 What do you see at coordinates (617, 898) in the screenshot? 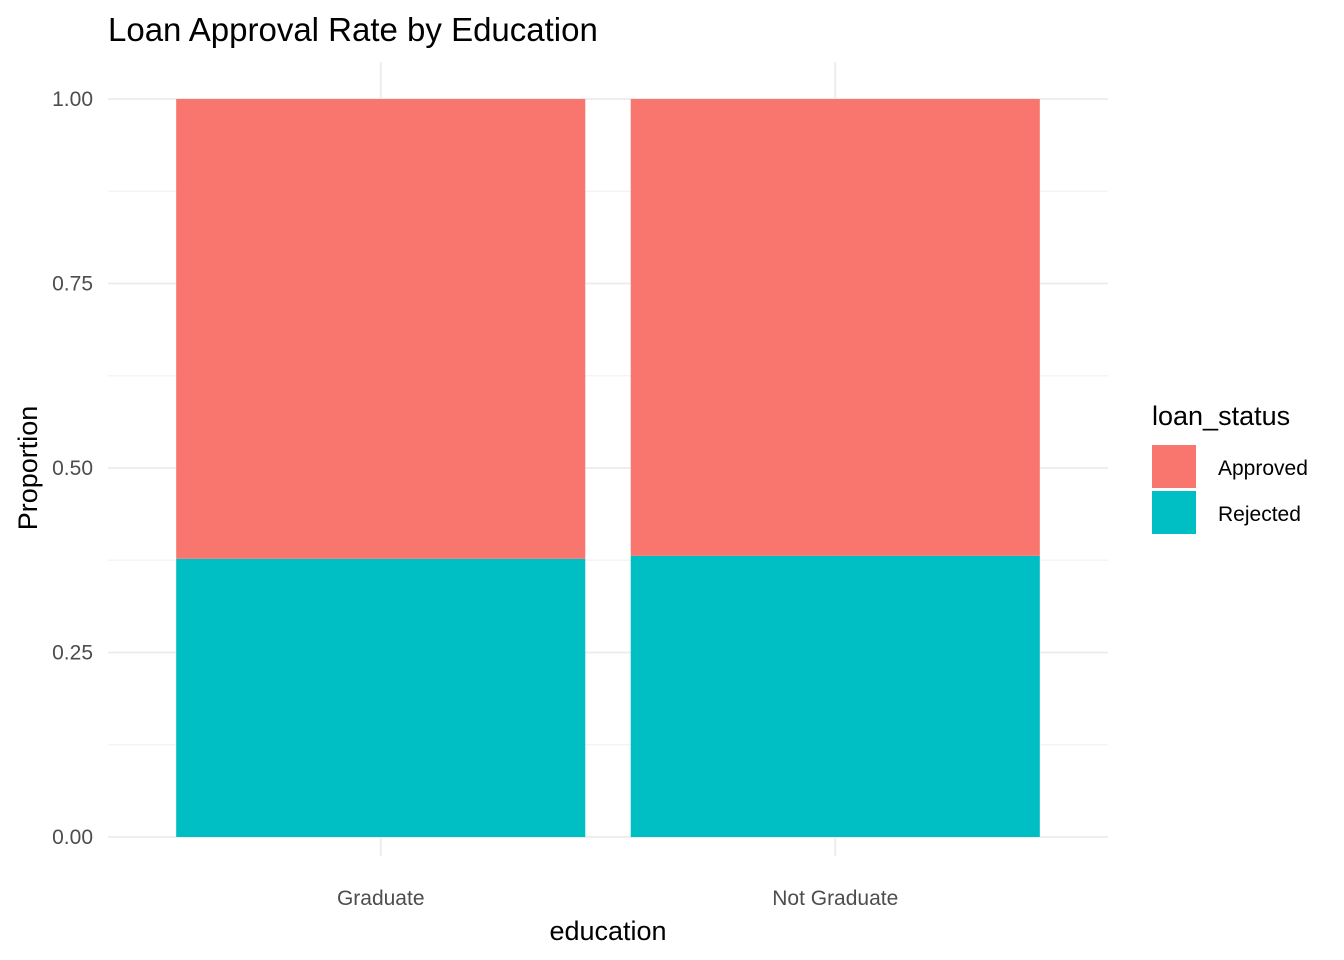
I see `x-axis-ticks: Graduate Not Graduate` at bounding box center [617, 898].